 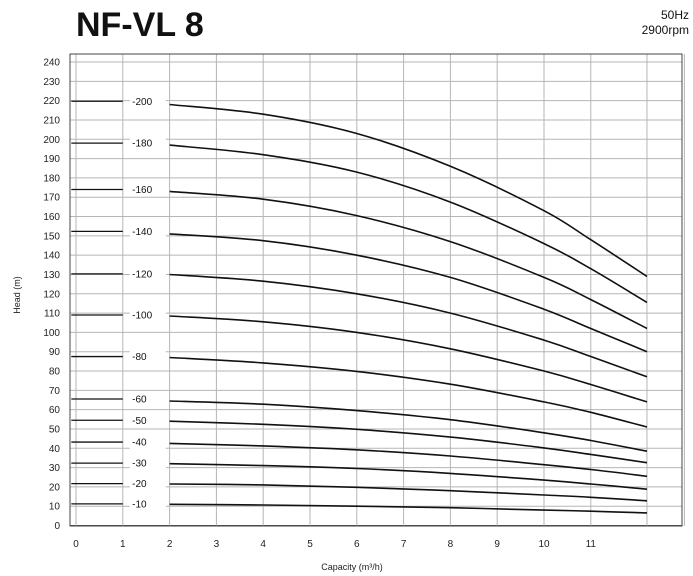 I want to click on y-tick-label: 30, so click(x=55, y=468).